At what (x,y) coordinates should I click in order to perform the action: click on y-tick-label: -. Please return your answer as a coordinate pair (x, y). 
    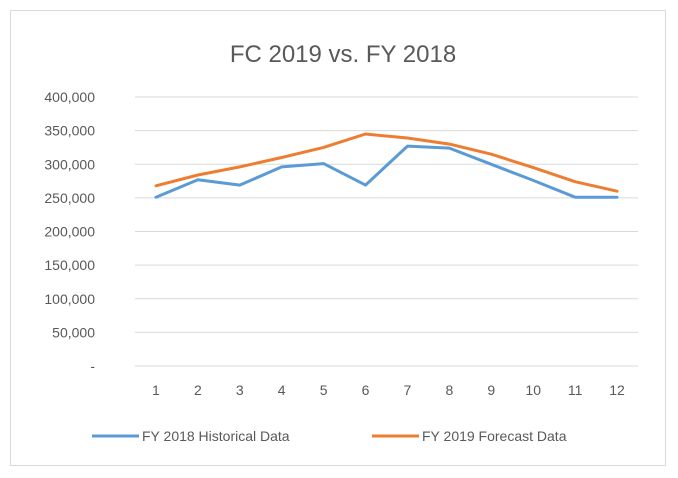
    Looking at the image, I should click on (92, 366).